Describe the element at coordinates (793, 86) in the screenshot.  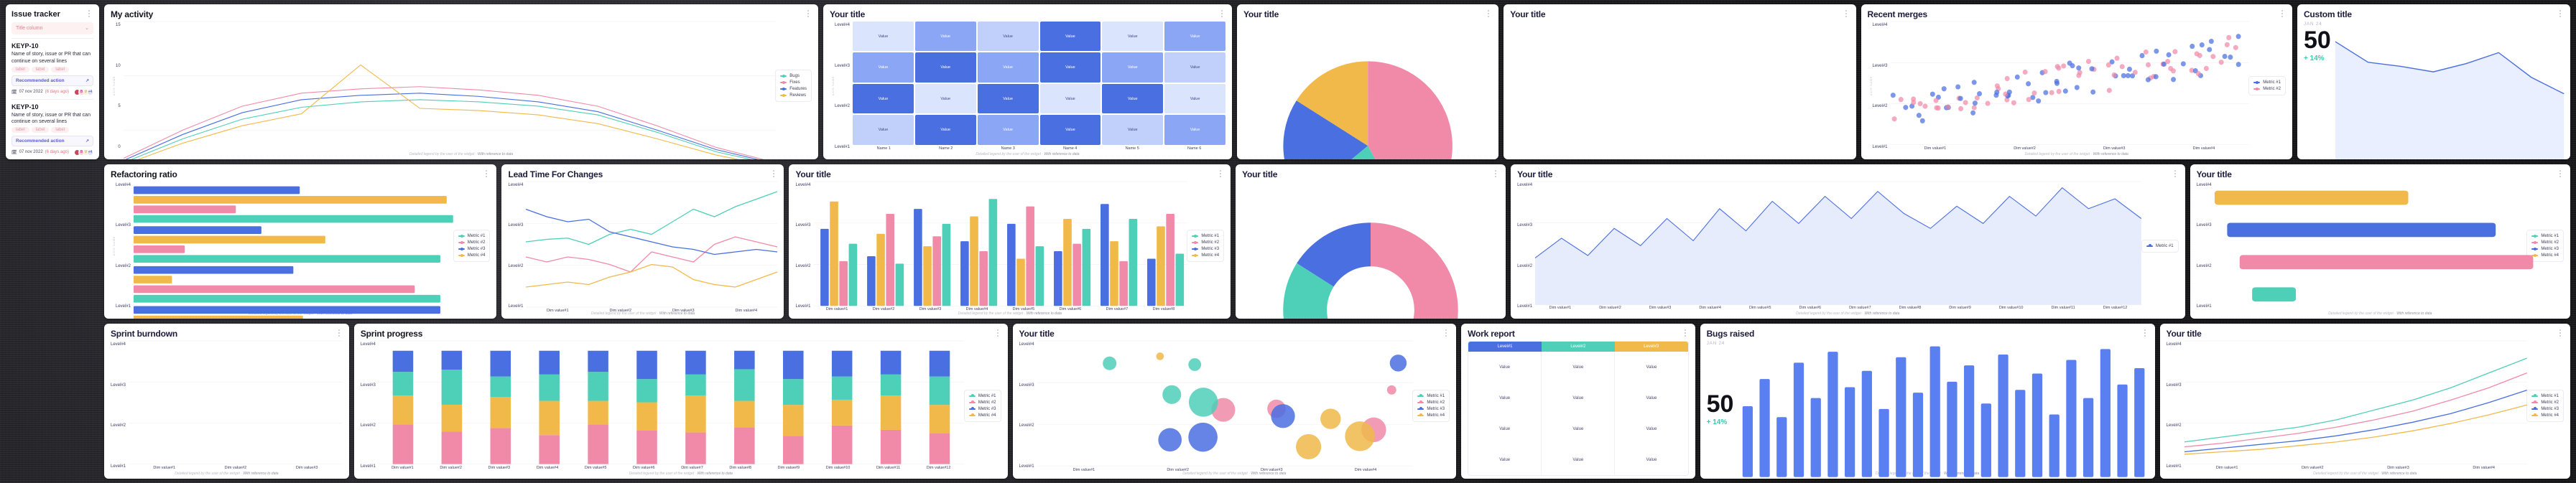
I see `chart-legend: Bugs Fixes Features Reviews` at that location.